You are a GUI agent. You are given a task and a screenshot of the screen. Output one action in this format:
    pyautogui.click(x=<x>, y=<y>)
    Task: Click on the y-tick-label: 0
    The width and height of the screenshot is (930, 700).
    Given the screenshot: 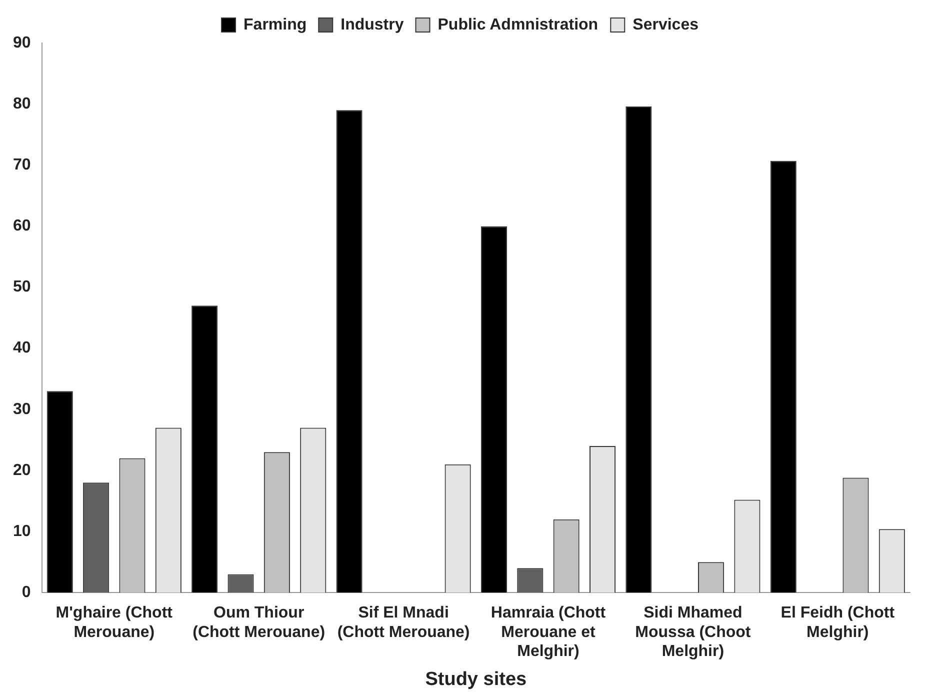 What is the action you would take?
    pyautogui.click(x=26, y=593)
    